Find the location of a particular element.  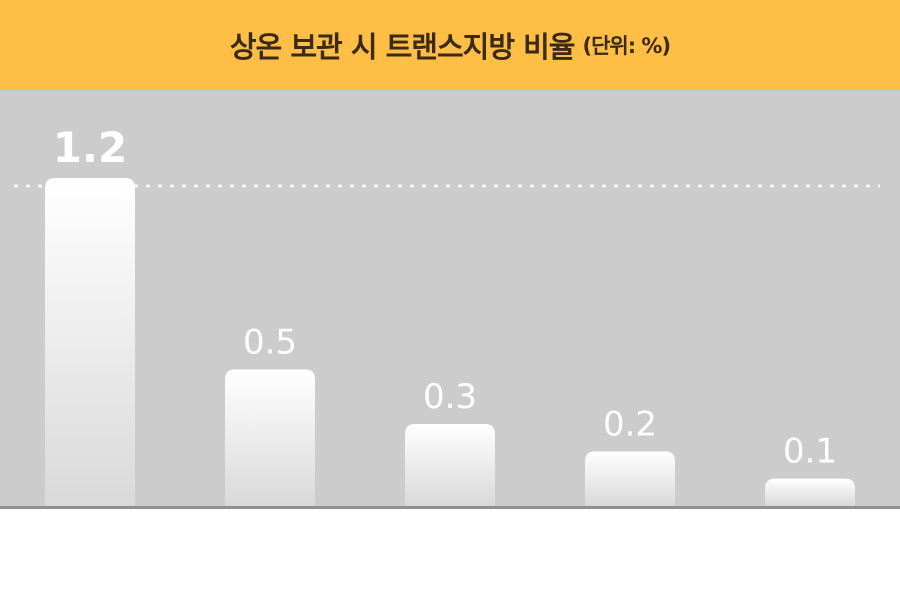

value-label-3: 0.3 is located at coordinates (450, 397).